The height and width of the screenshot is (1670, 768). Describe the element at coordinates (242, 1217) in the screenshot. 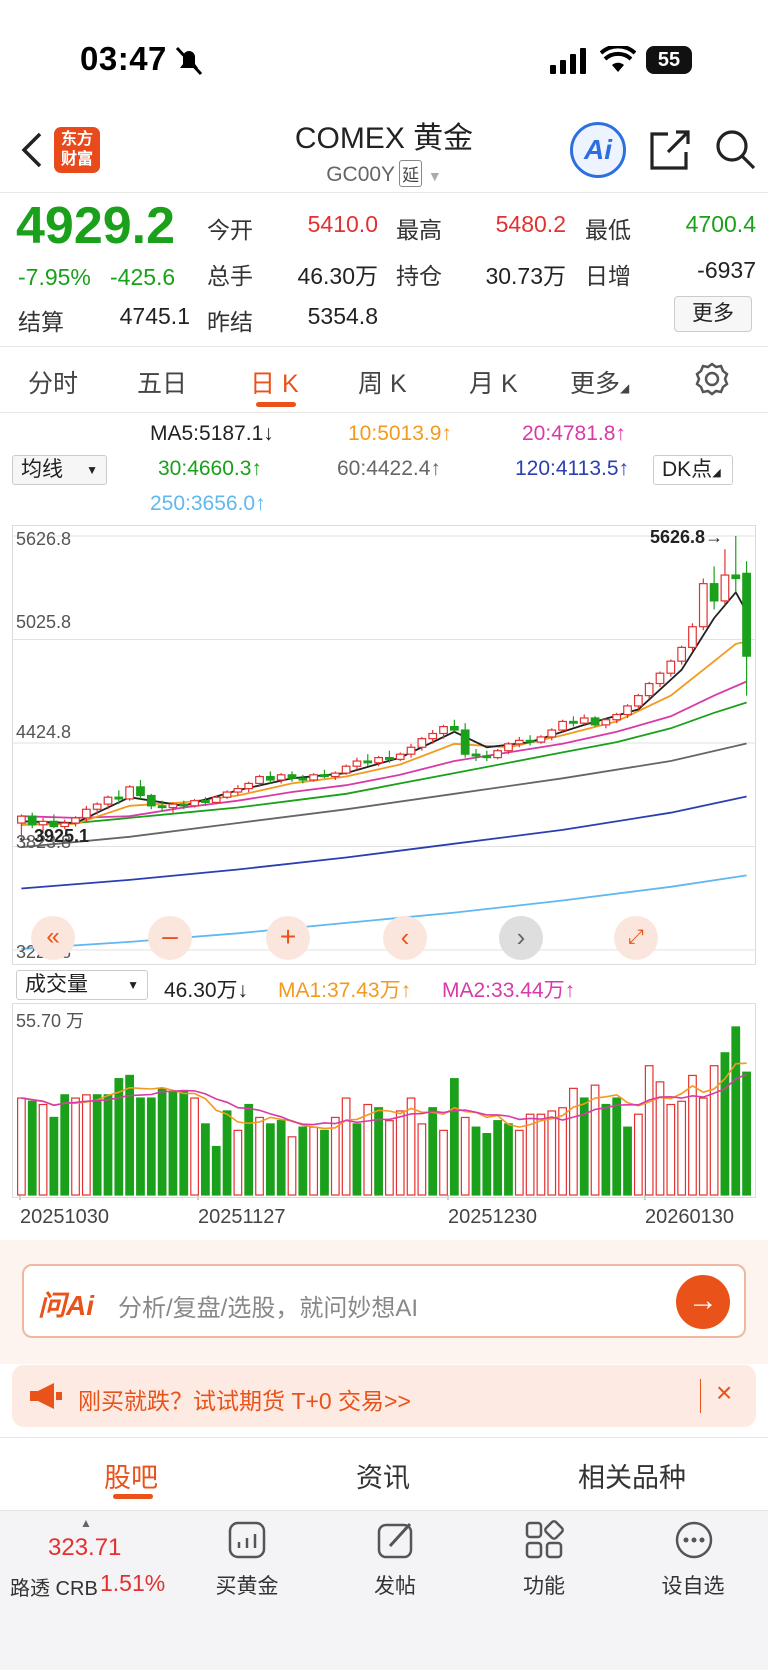

I see `date-label-2: 20251127` at that location.